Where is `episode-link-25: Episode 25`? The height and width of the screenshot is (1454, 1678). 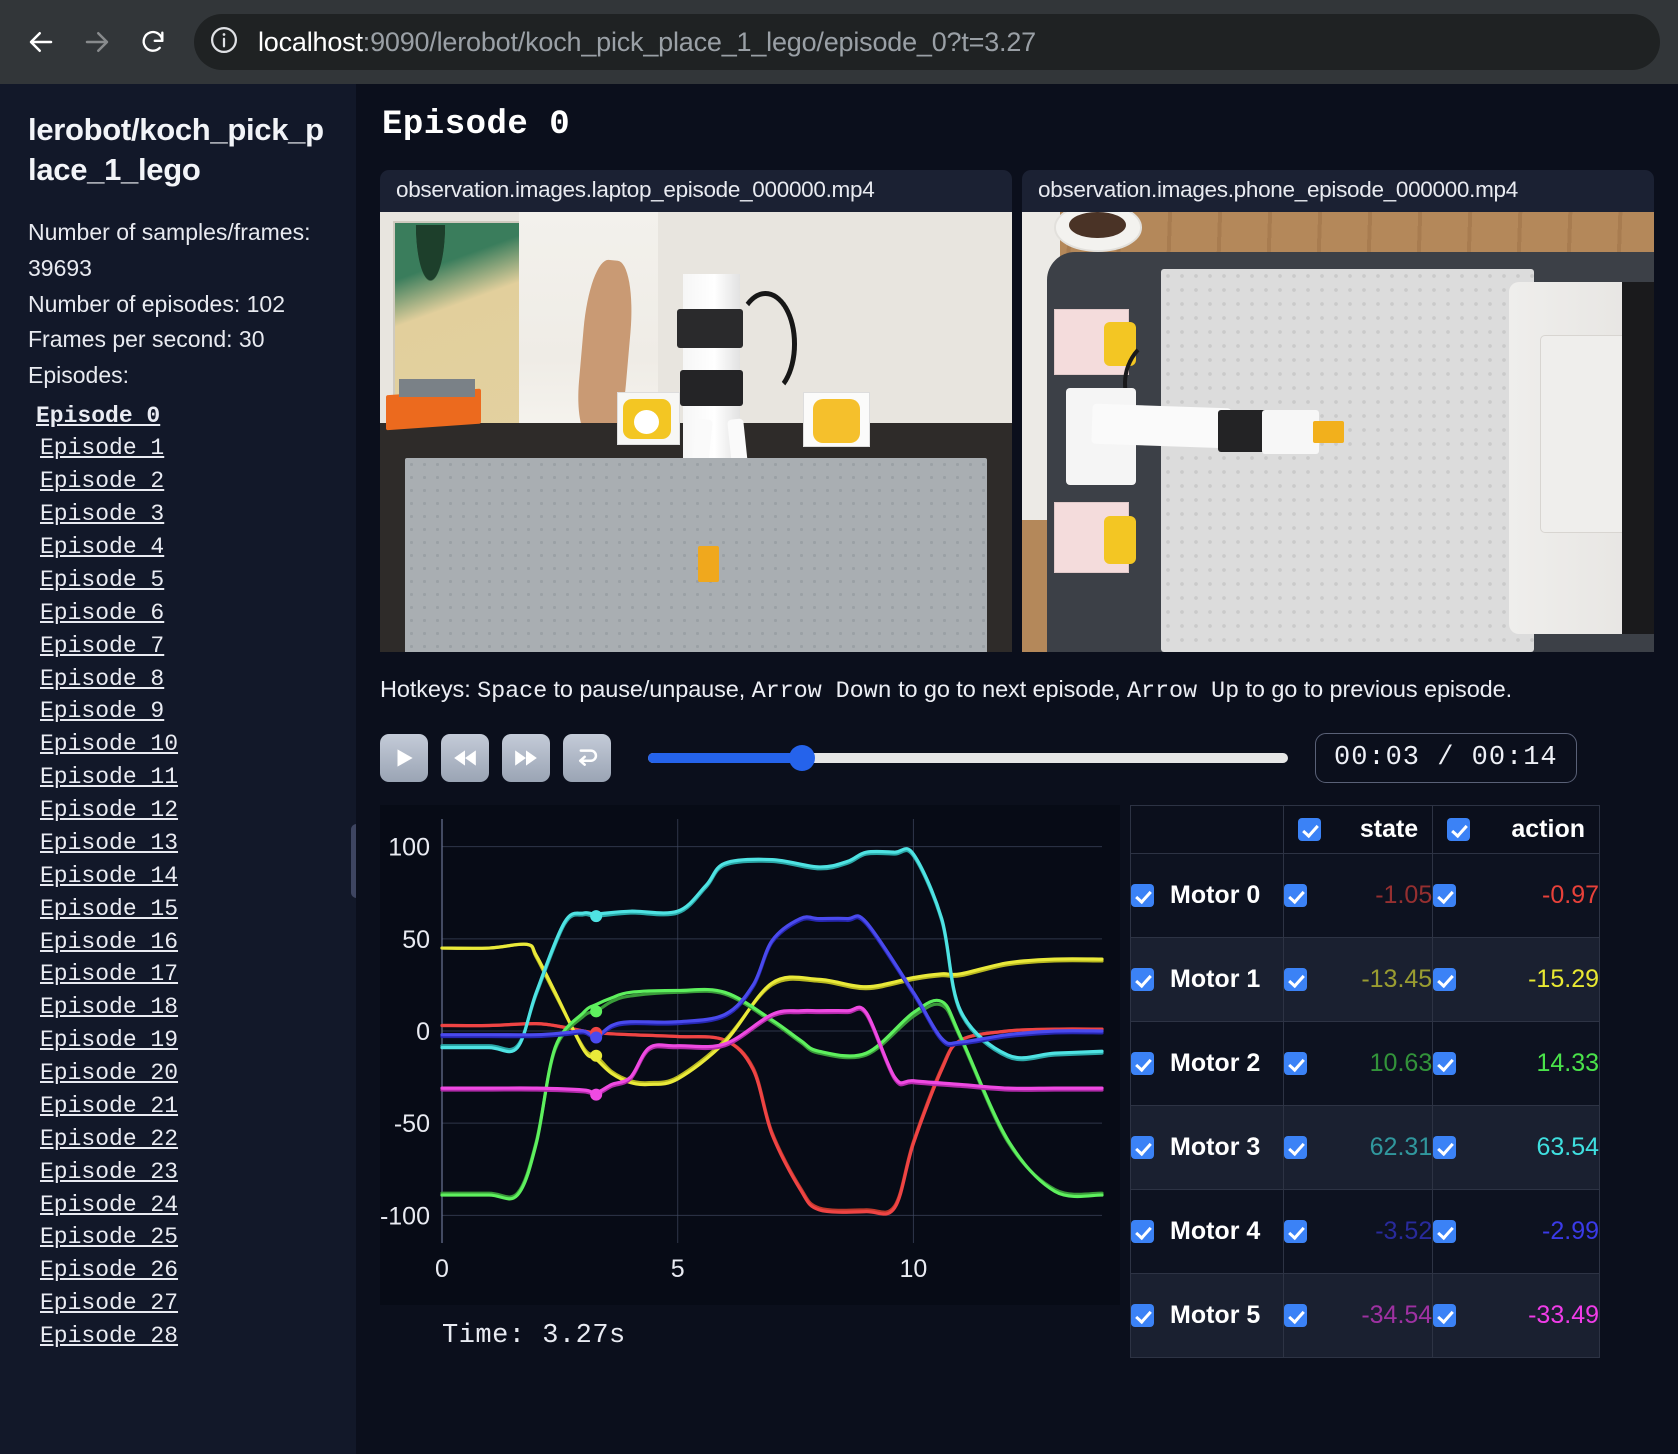
episode-link-25: Episode 25 is located at coordinates (109, 1237).